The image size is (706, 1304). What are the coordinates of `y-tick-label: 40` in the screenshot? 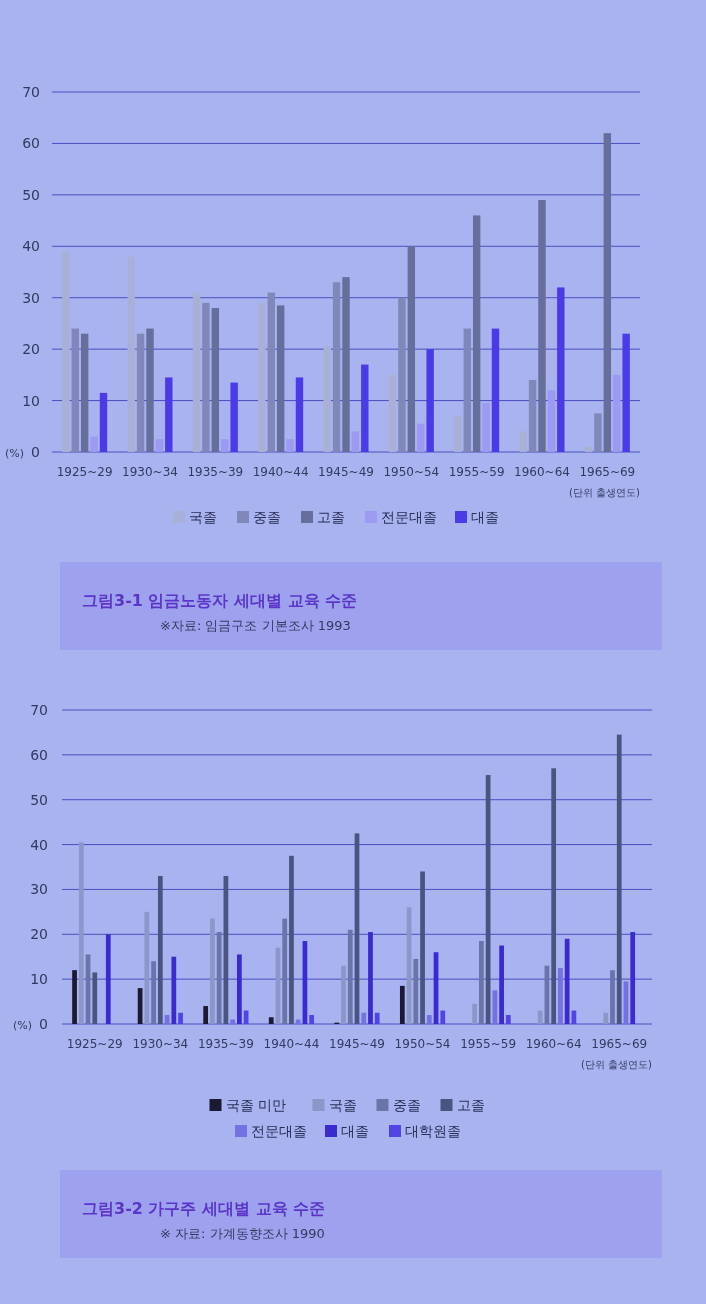 It's located at (31, 246).